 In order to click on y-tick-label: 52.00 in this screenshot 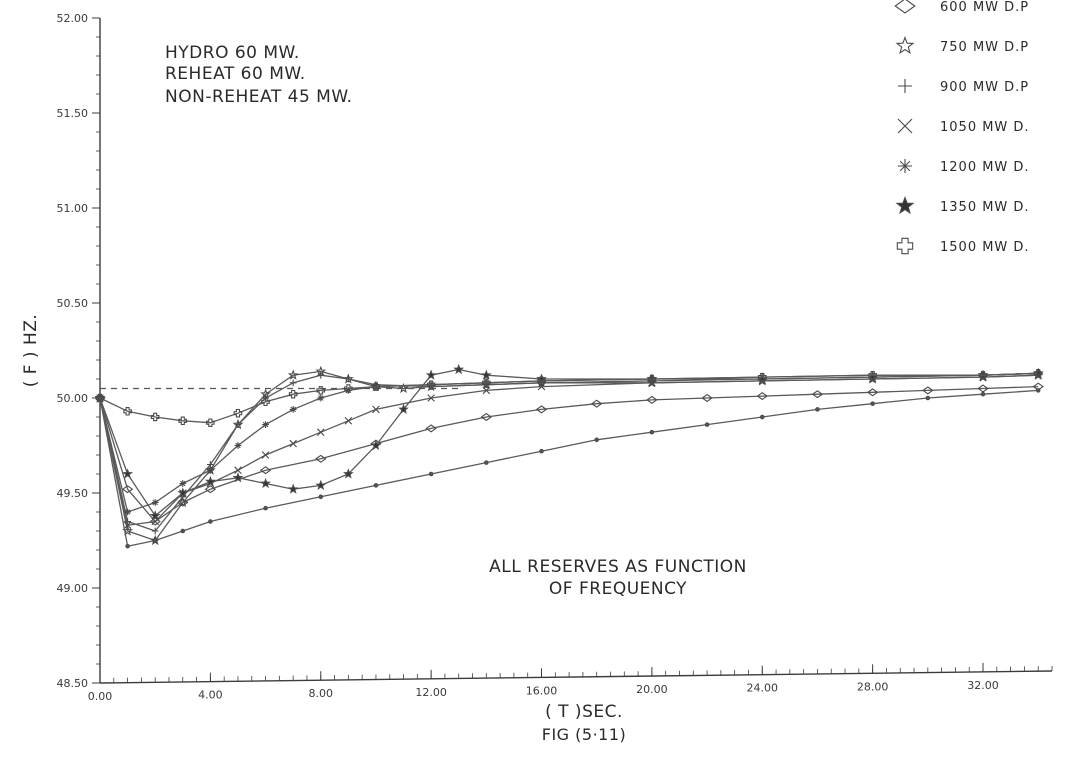, I will do `click(73, 18)`.